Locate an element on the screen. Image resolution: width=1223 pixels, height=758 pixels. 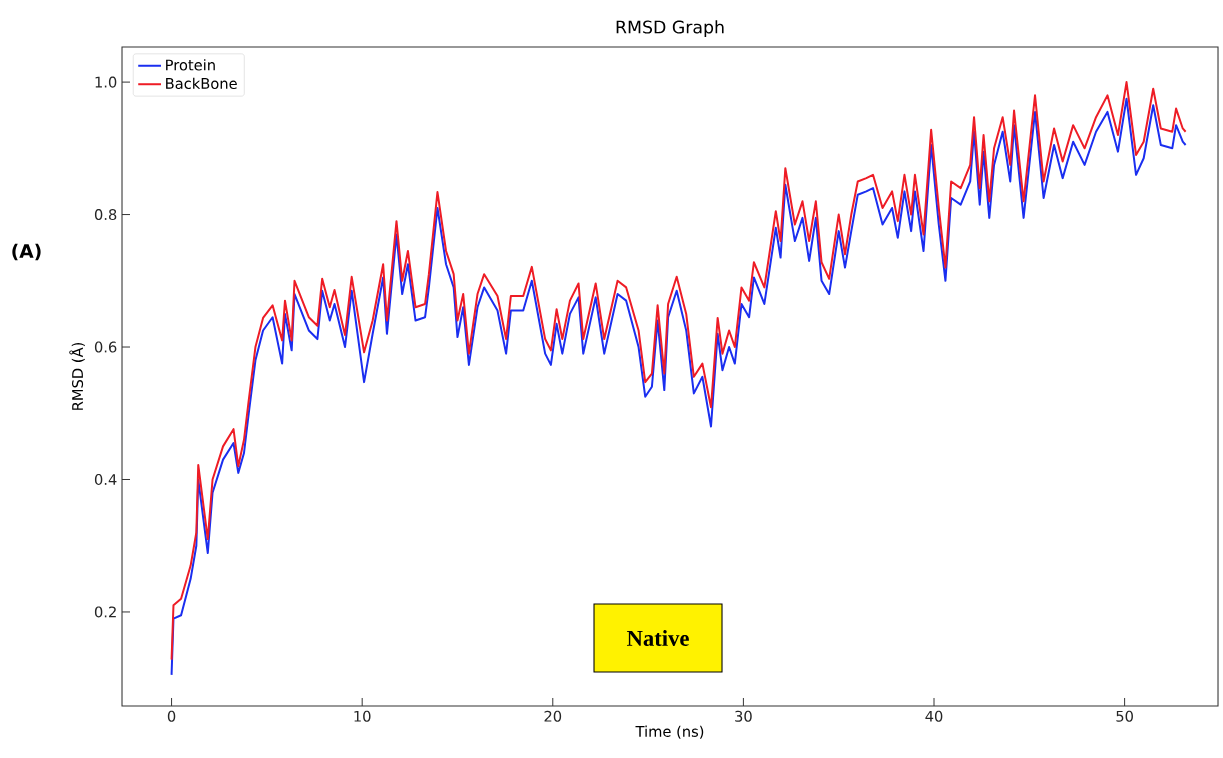
annotation: Native is located at coordinates (657, 638).